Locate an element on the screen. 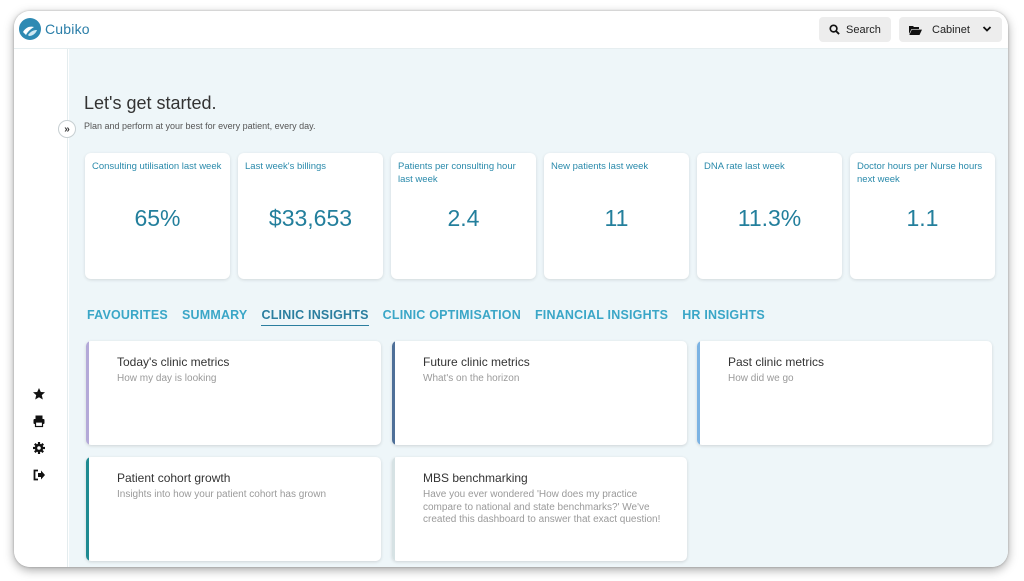  tab-hr-insights: HR INSIGHTS is located at coordinates (723, 315).